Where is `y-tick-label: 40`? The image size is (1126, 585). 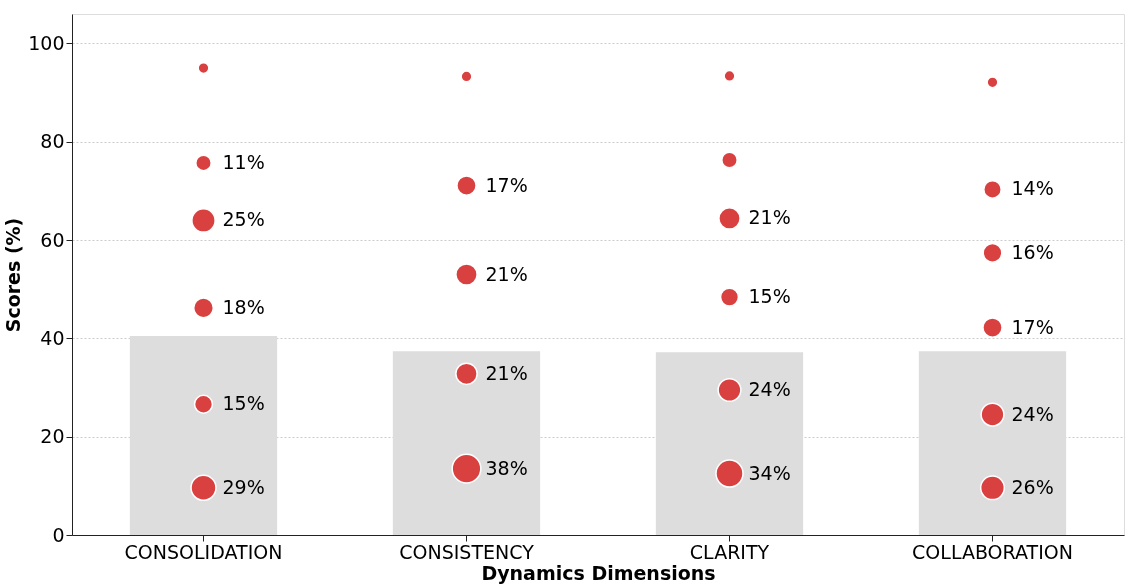 y-tick-label: 40 is located at coordinates (52, 337).